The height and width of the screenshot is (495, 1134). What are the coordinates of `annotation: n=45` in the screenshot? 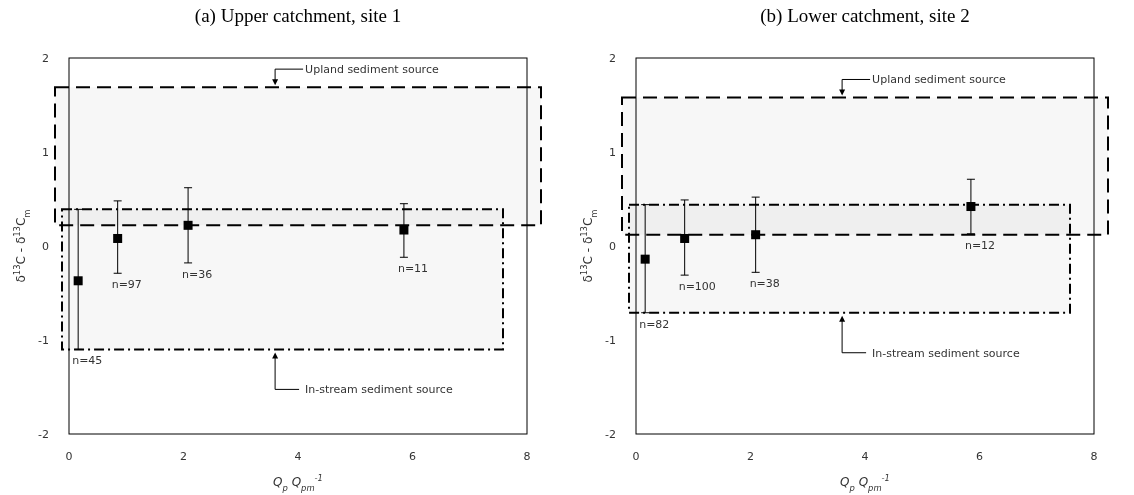 It's located at (87, 361).